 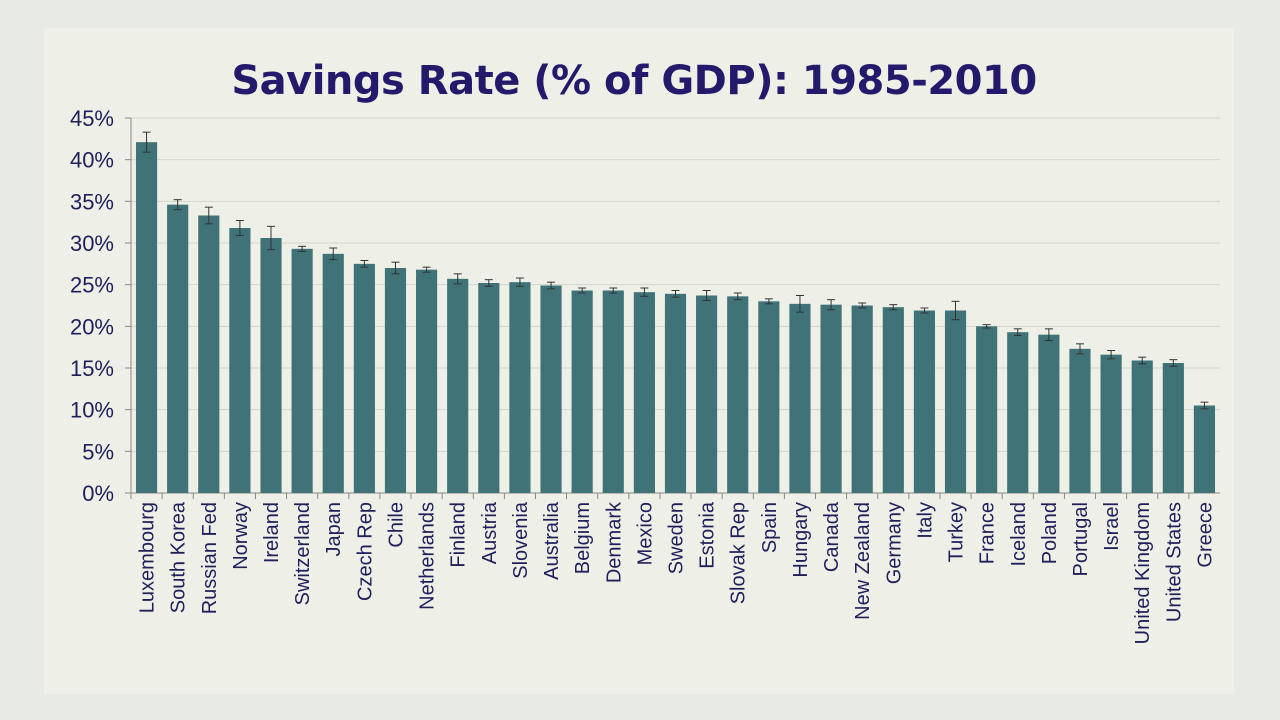 I want to click on y-tick-label: 5%, so click(x=98, y=451).